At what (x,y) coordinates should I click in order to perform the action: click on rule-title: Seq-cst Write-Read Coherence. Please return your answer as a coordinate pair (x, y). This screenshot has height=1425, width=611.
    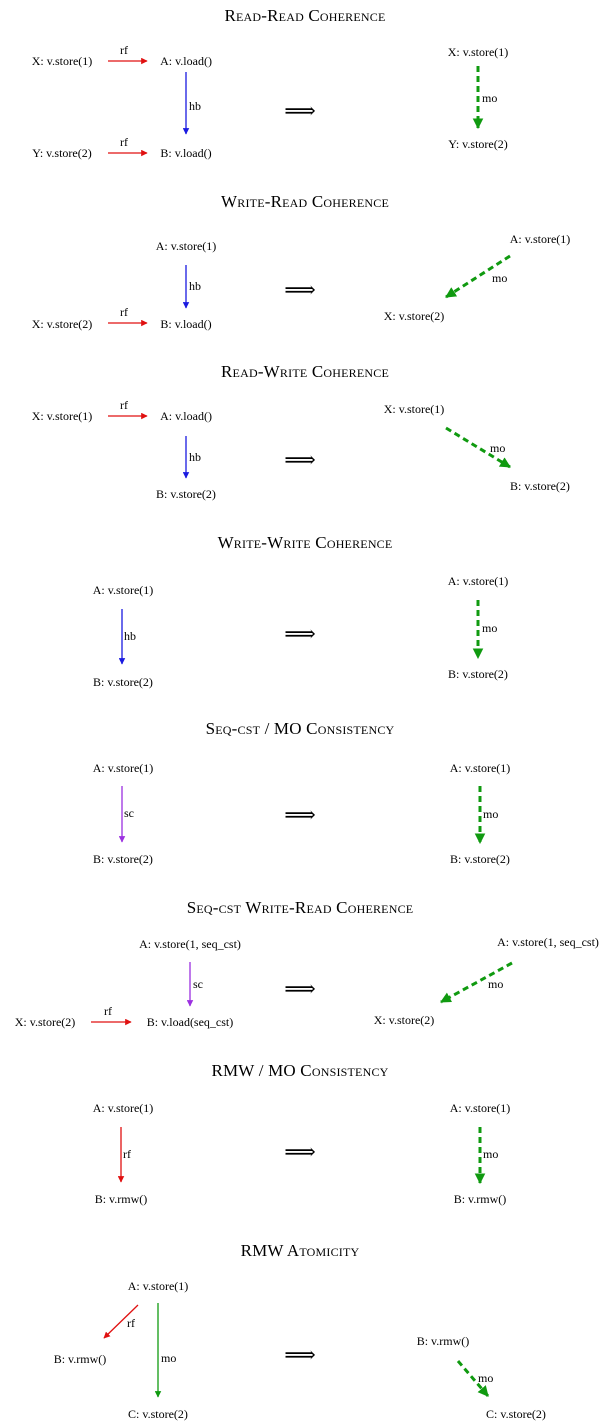
    Looking at the image, I should click on (300, 907).